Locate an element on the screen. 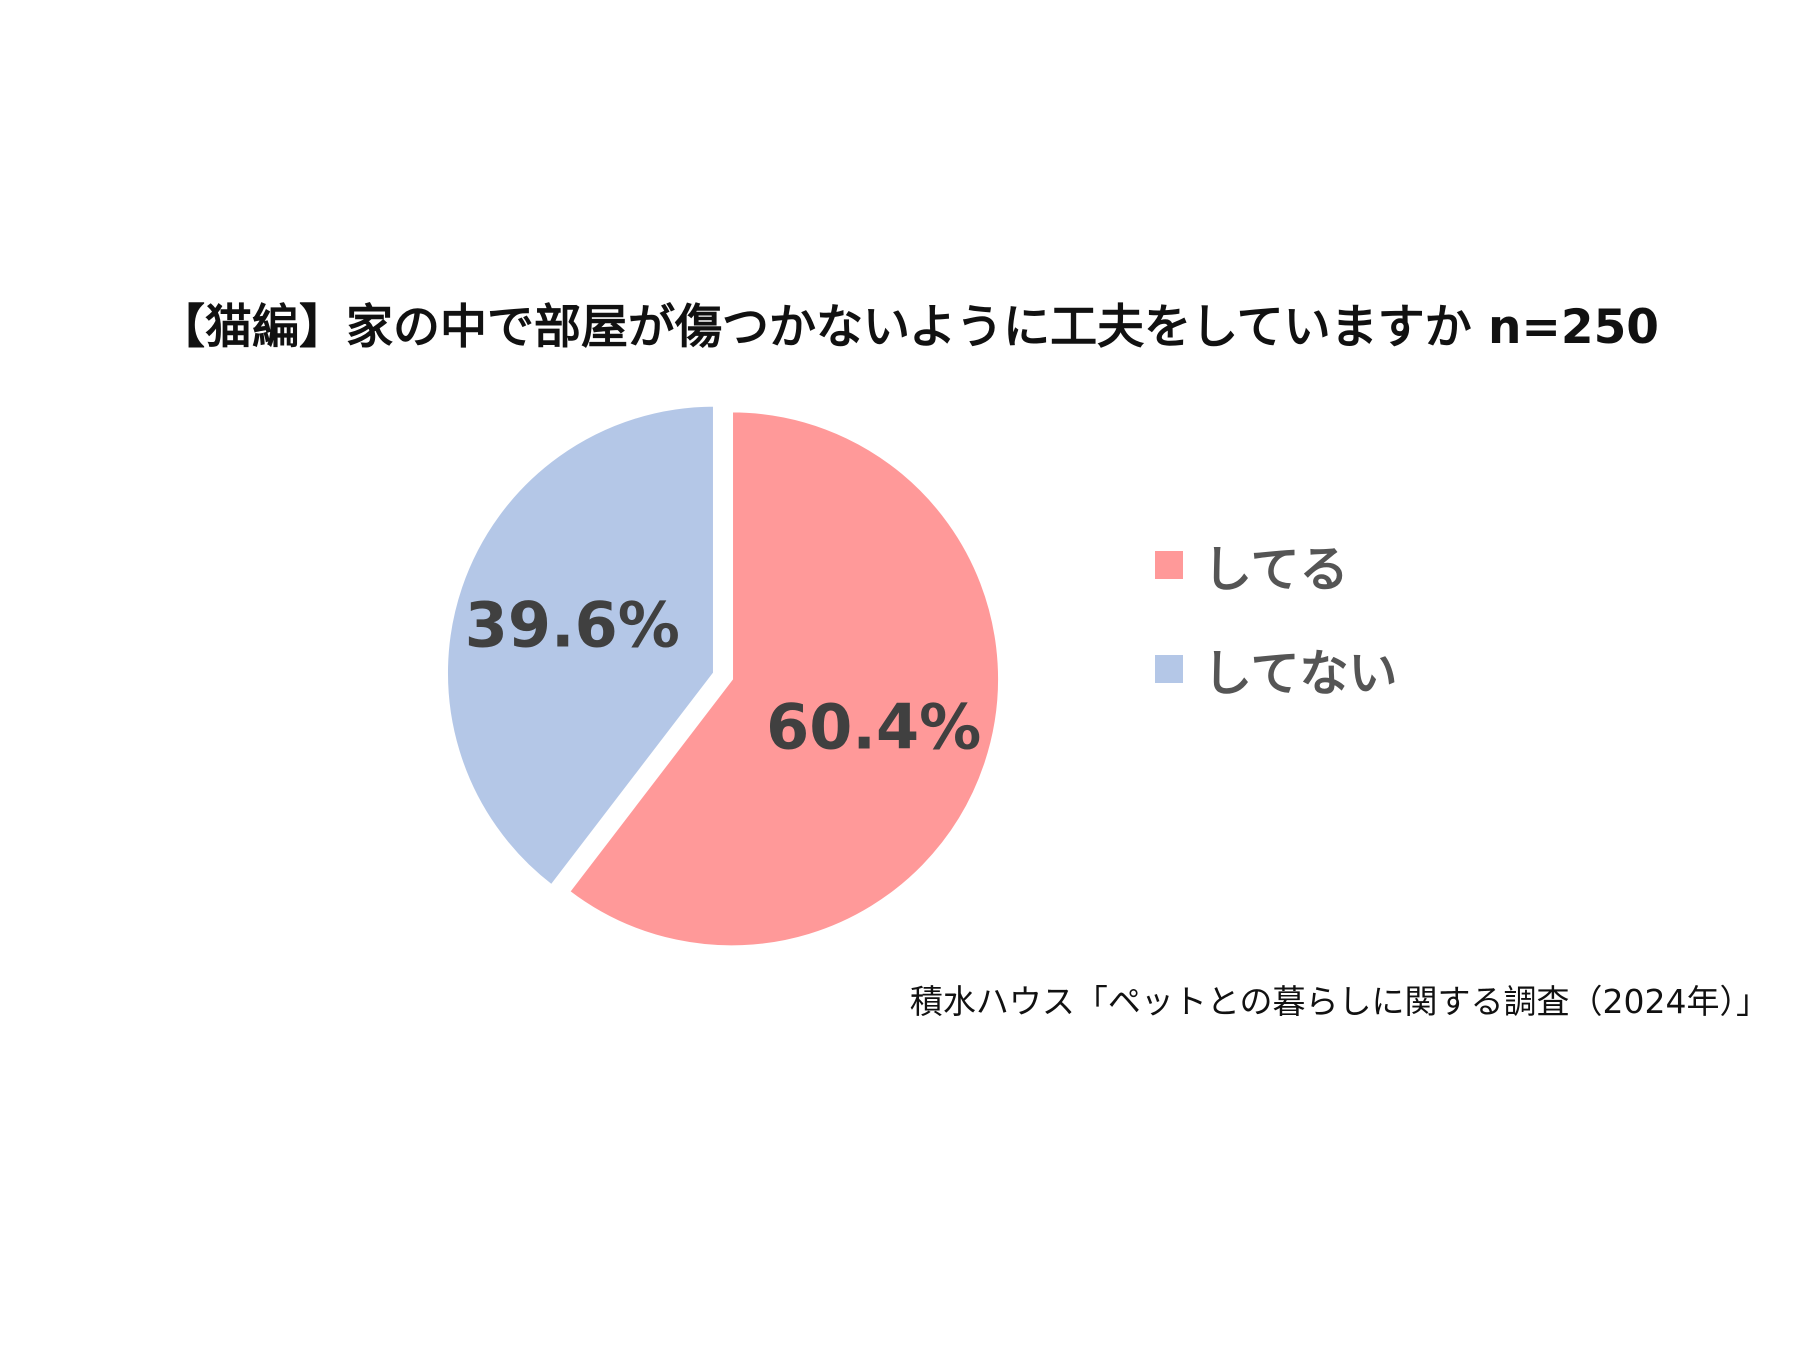 The image size is (1817, 1362). data-label-0: 60.4% is located at coordinates (873, 727).